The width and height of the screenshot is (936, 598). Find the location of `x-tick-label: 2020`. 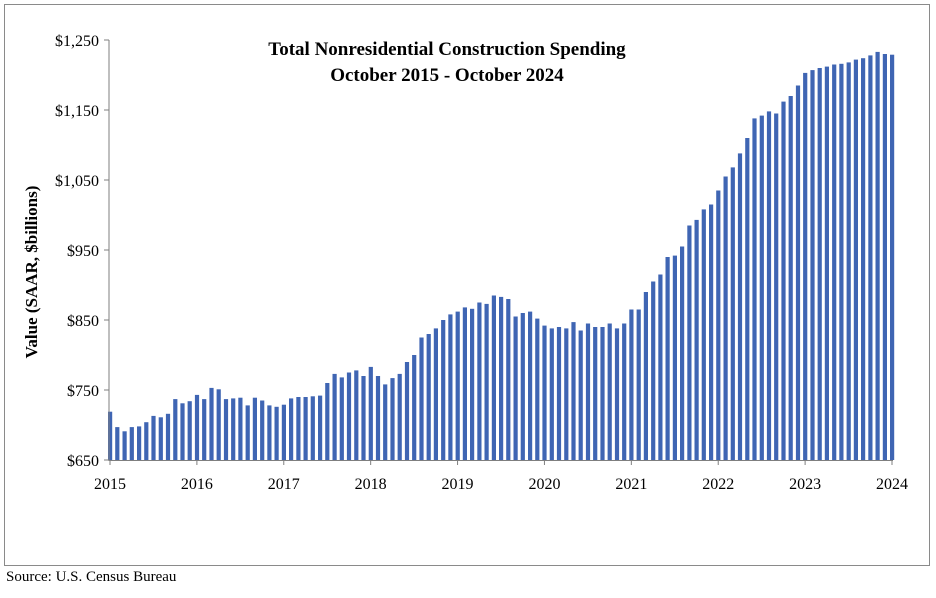

x-tick-label: 2020 is located at coordinates (544, 484).